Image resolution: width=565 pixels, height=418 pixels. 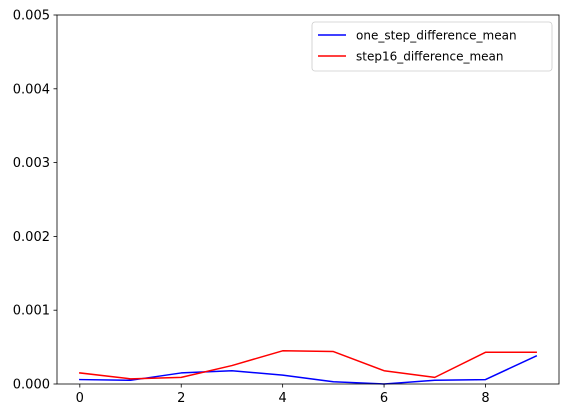 What do you see at coordinates (384, 398) in the screenshot?
I see `x-tick-label: 6` at bounding box center [384, 398].